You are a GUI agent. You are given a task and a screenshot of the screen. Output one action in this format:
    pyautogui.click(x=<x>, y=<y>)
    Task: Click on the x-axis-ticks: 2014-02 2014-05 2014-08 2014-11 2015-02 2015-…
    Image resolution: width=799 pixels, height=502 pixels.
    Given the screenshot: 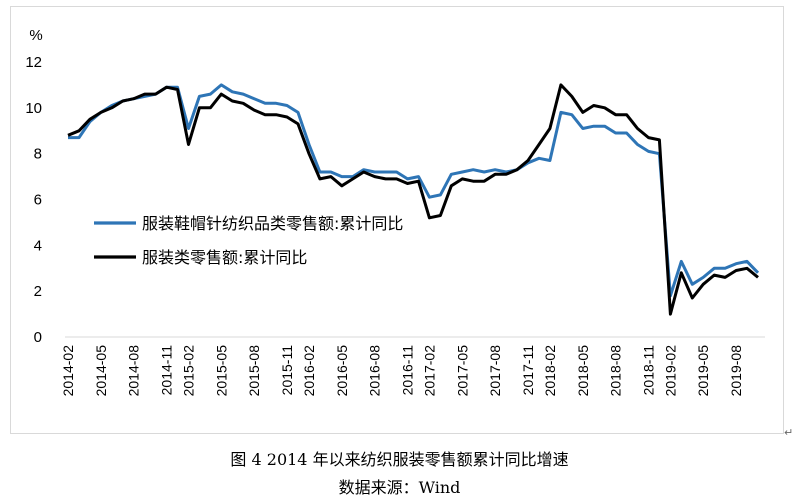 What is the action you would take?
    pyautogui.click(x=402, y=371)
    